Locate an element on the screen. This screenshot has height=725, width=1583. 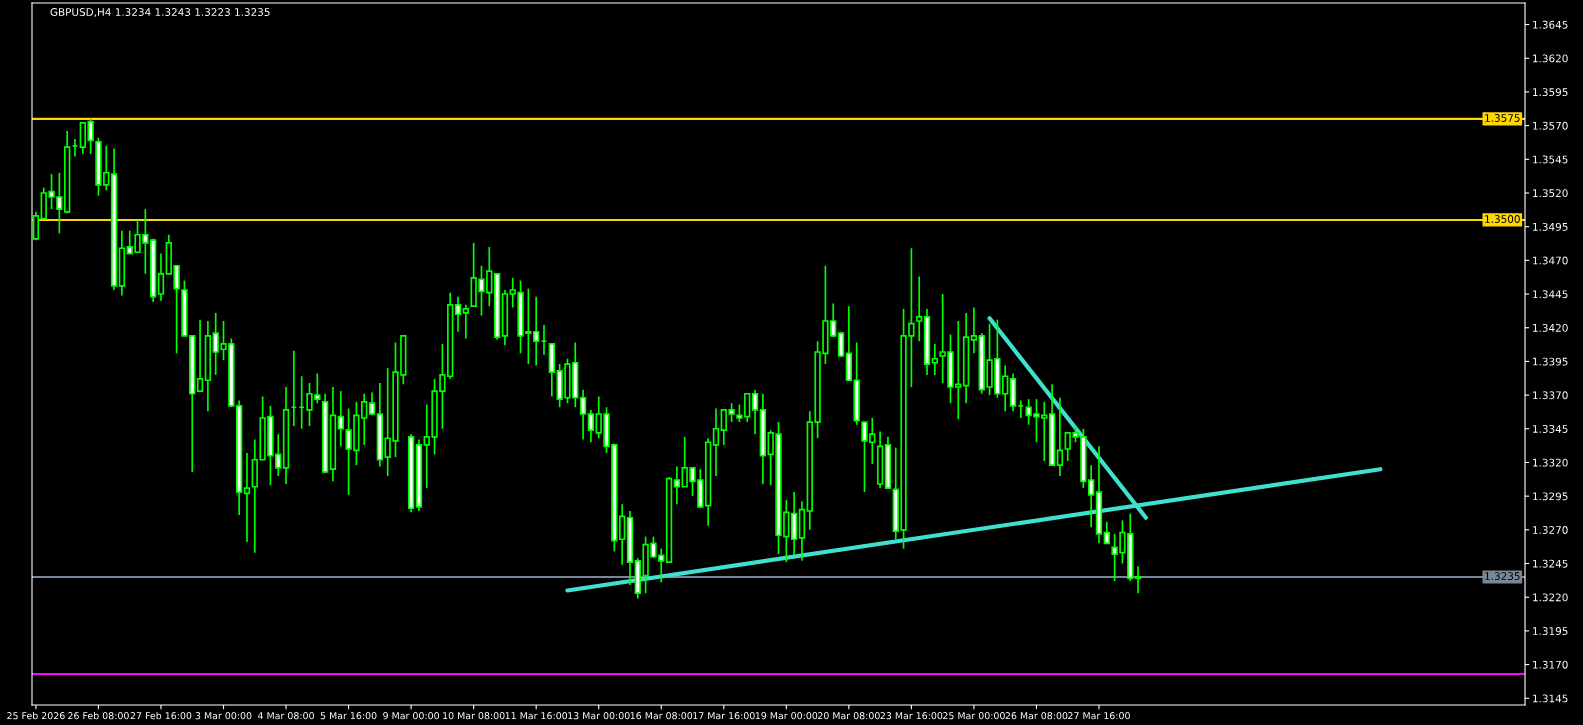
y-tick-label: 1.3270 is located at coordinates (1550, 530).